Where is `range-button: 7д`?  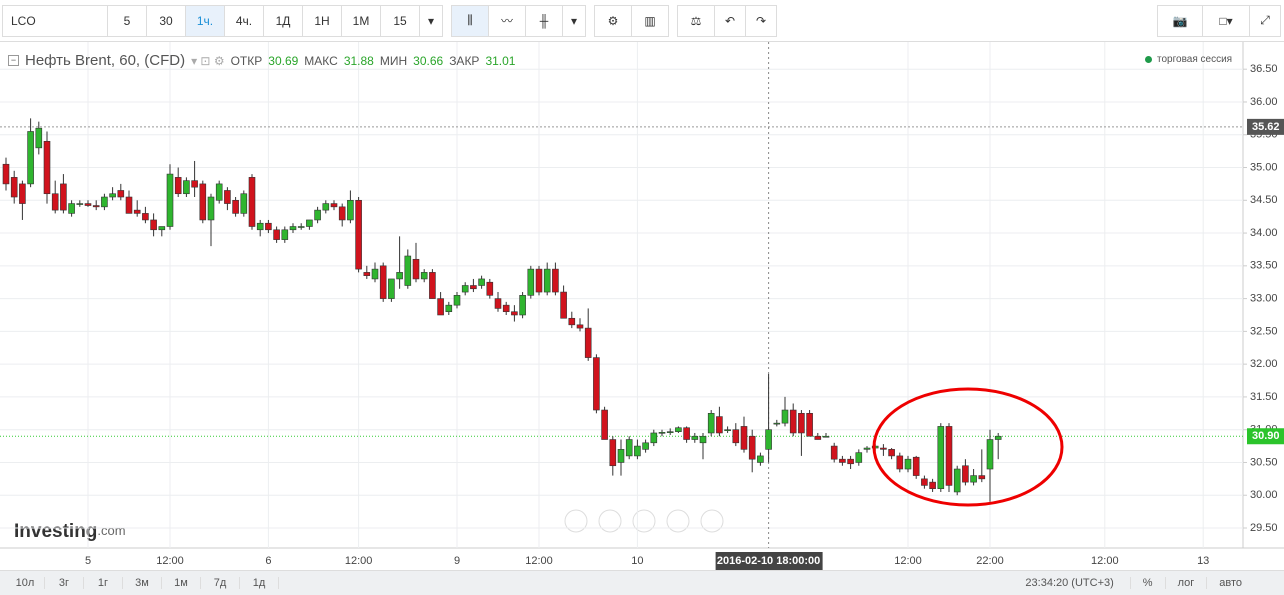 range-button: 7д is located at coordinates (220, 583).